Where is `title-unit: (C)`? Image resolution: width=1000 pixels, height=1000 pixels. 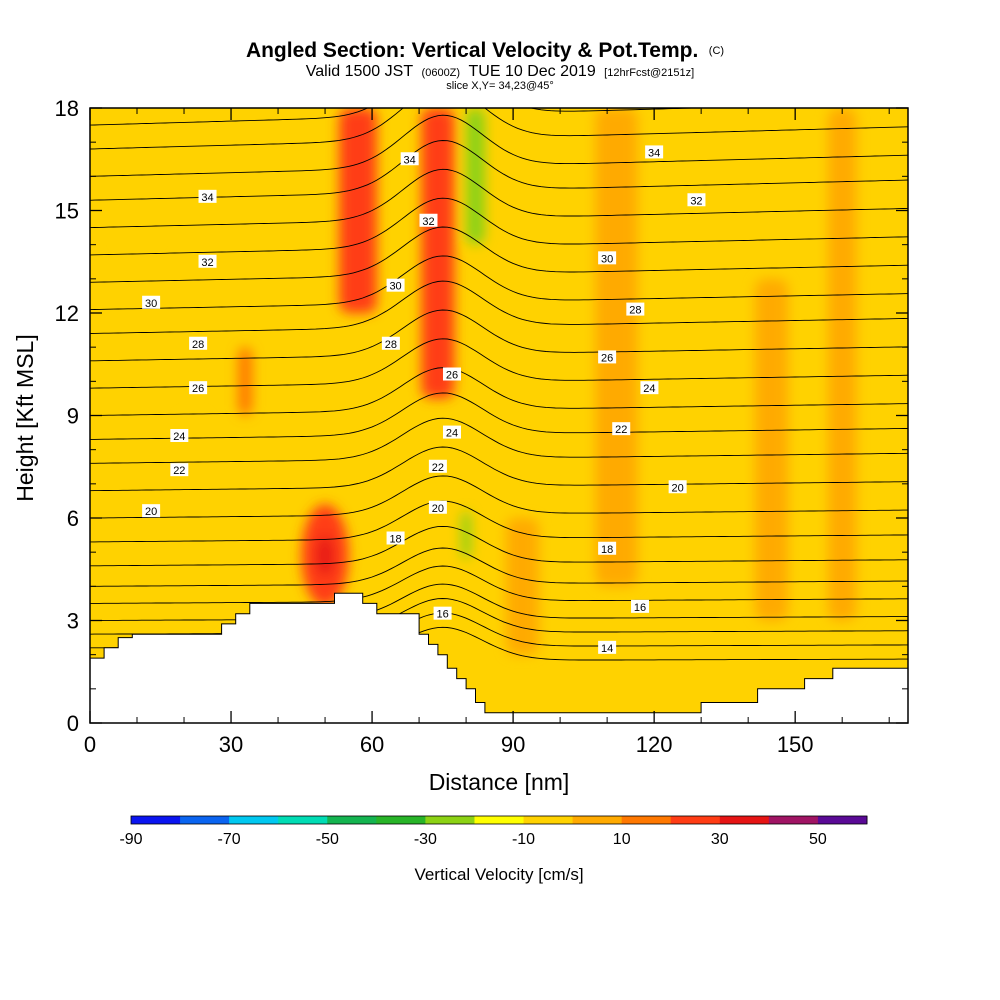 title-unit: (C) is located at coordinates (716, 51).